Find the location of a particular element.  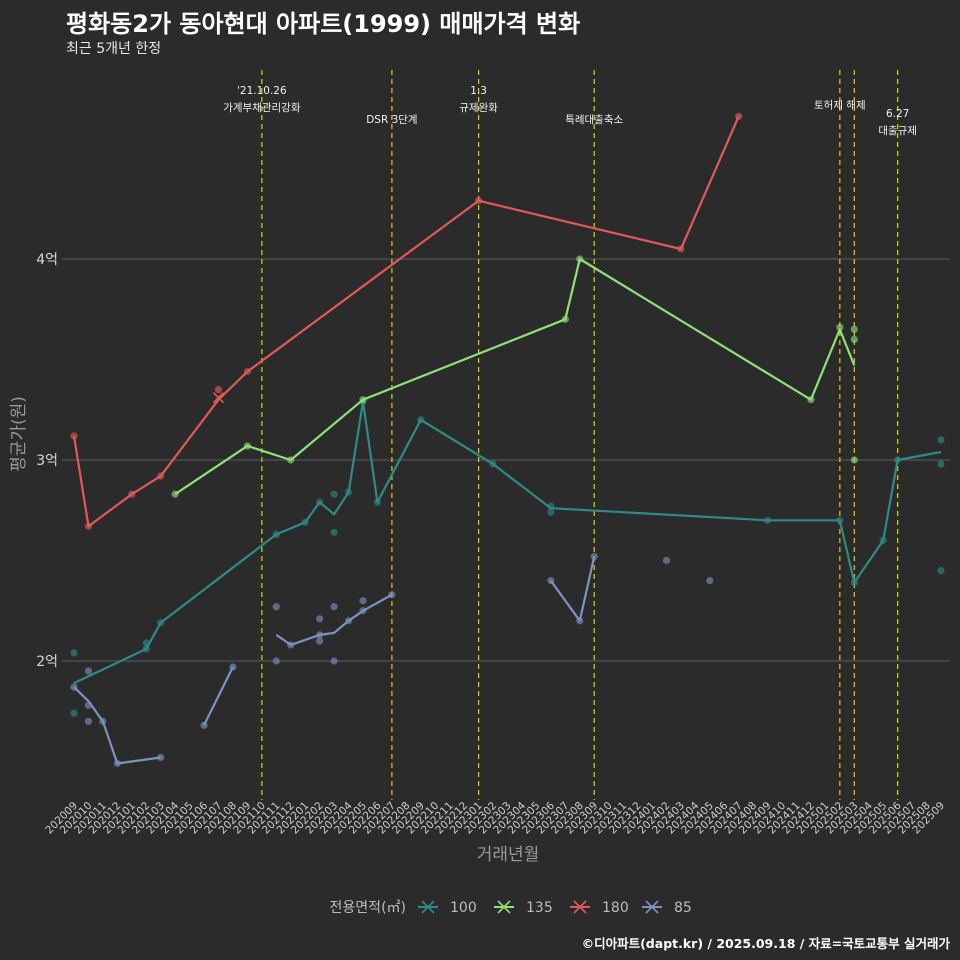

policy-annotation: 1.3 is located at coordinates (478, 91).